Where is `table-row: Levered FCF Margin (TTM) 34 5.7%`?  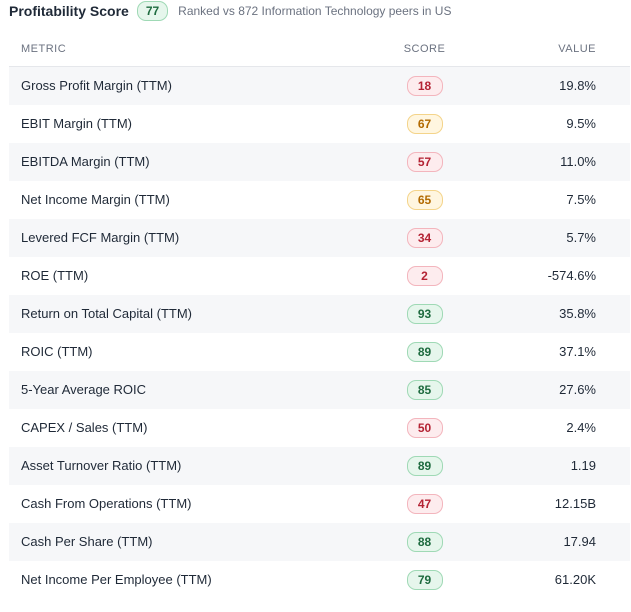
table-row: Levered FCF Margin (TTM) 34 5.7% is located at coordinates (319, 237).